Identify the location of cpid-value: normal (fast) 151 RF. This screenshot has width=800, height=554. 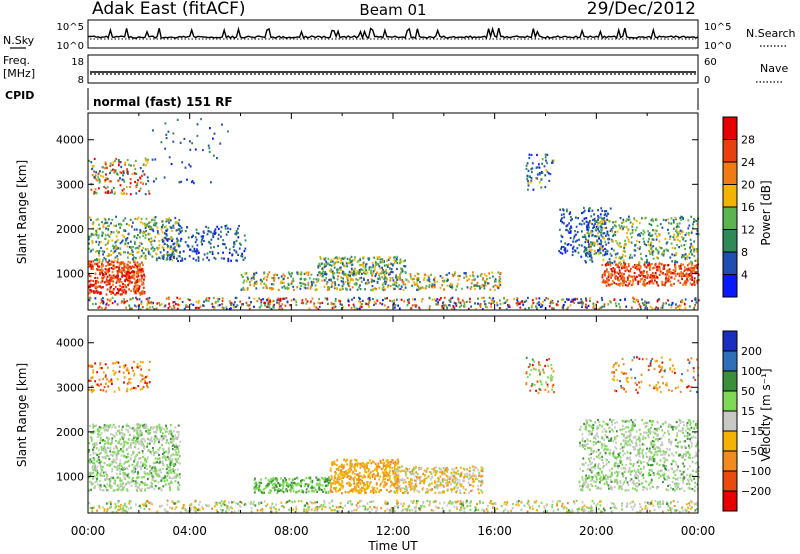
(163, 102).